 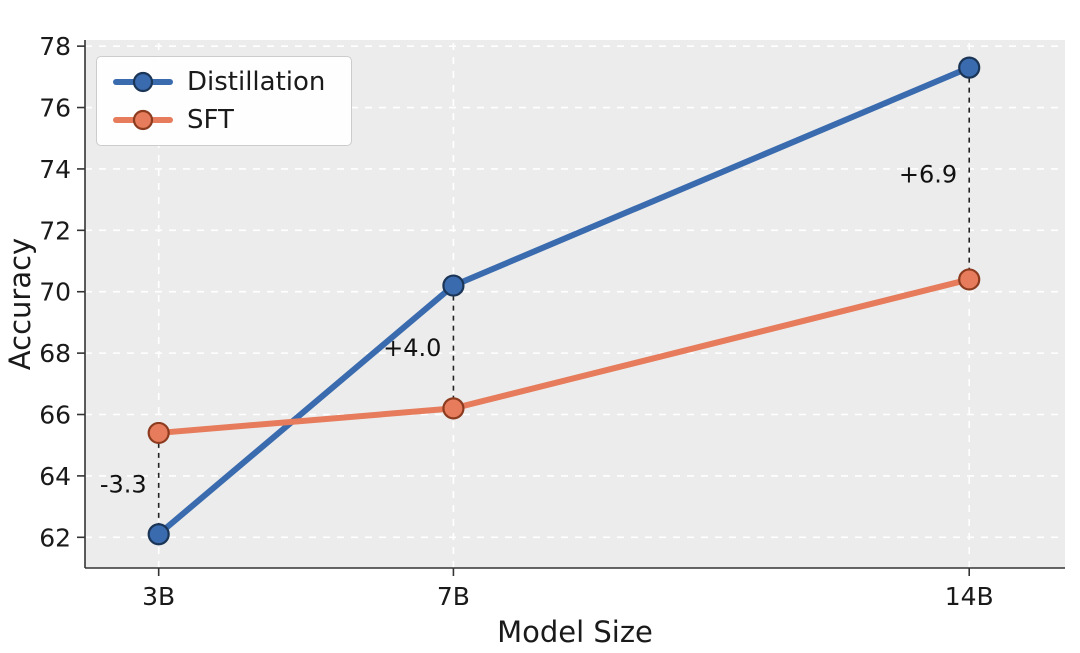 What do you see at coordinates (256, 82) in the screenshot?
I see `legend-label-distillation: Distillation` at bounding box center [256, 82].